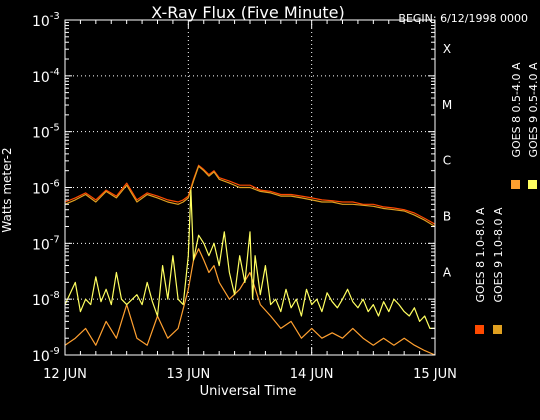 The height and width of the screenshot is (420, 540). What do you see at coordinates (498, 255) in the screenshot?
I see `legend-label: GOES 9 1.0-8.0 A` at bounding box center [498, 255].